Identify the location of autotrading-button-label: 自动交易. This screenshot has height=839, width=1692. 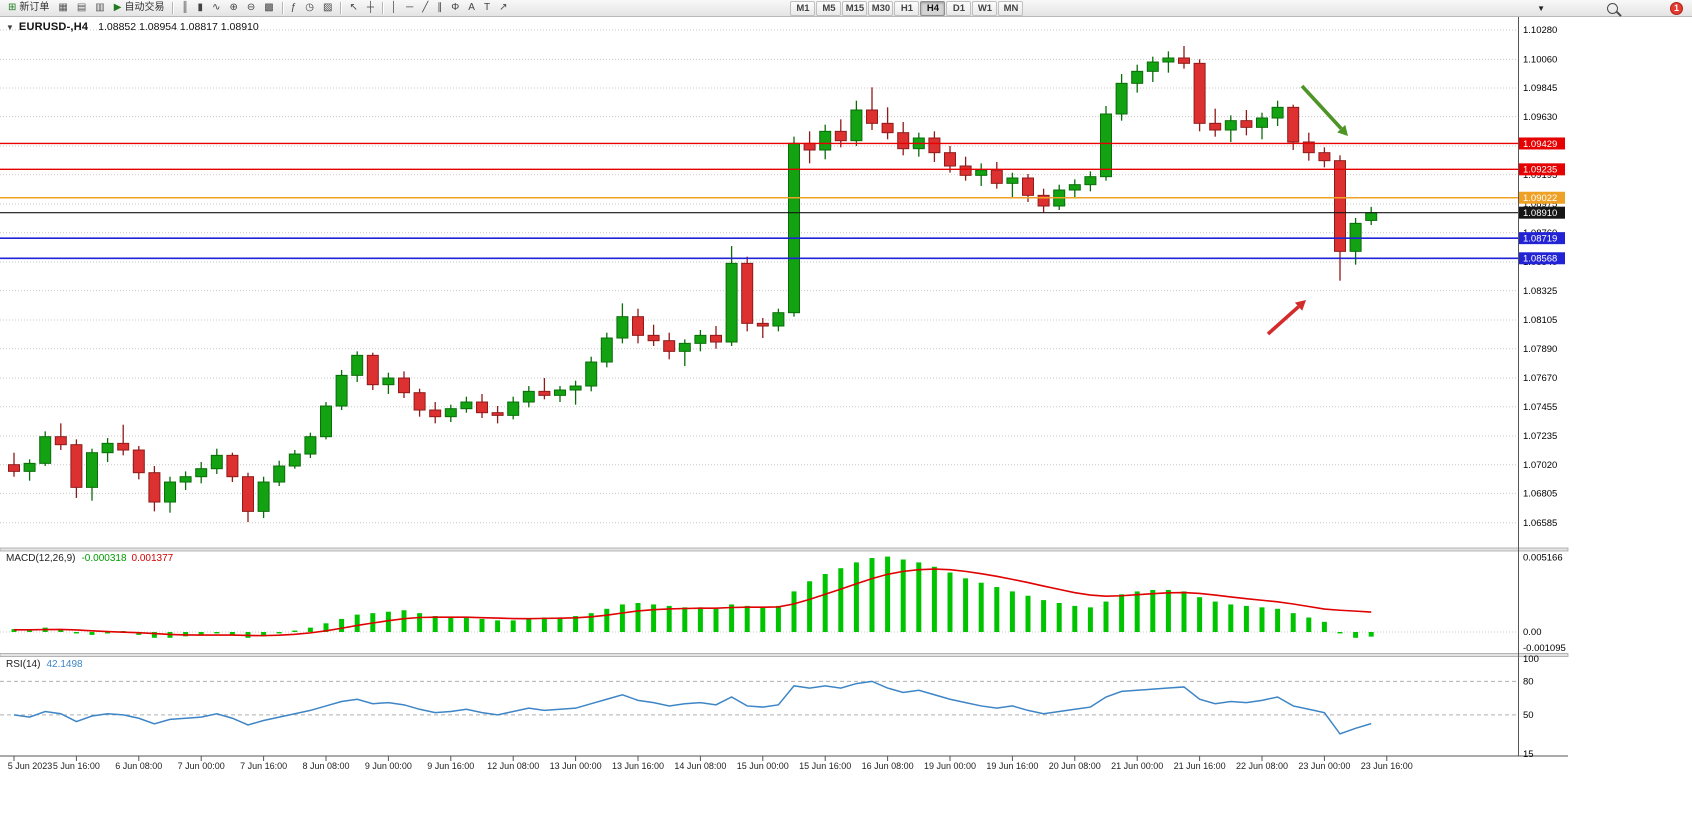
(144, 7).